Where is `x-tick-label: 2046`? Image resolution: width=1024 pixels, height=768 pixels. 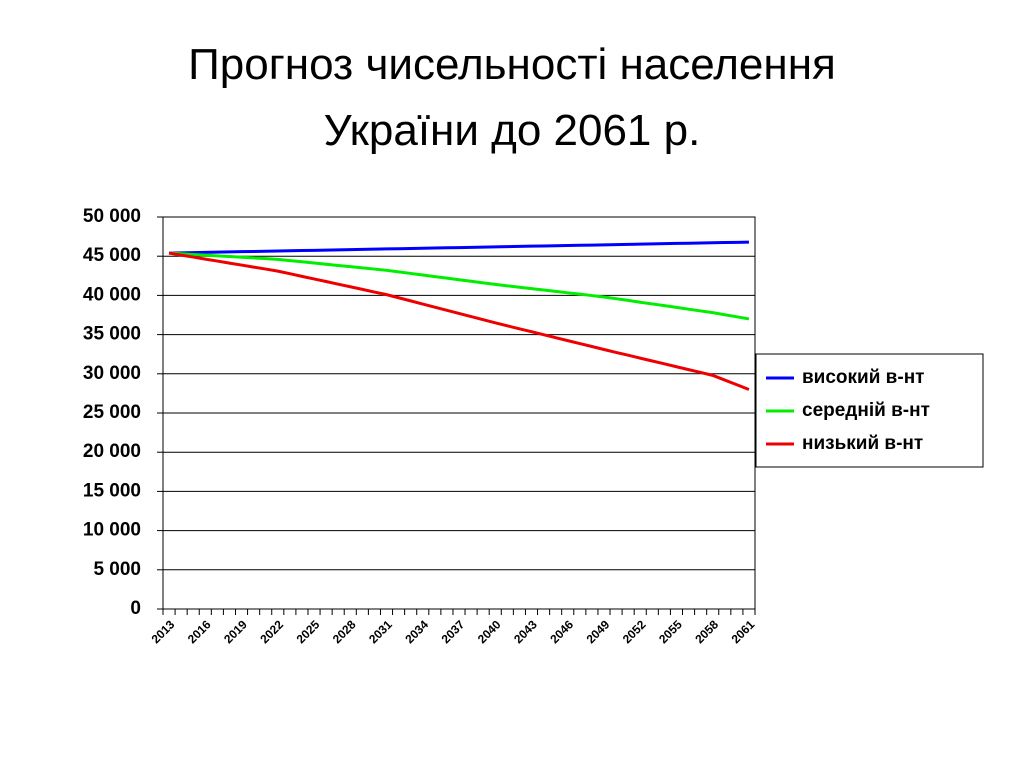 x-tick-label: 2046 is located at coordinates (561, 631).